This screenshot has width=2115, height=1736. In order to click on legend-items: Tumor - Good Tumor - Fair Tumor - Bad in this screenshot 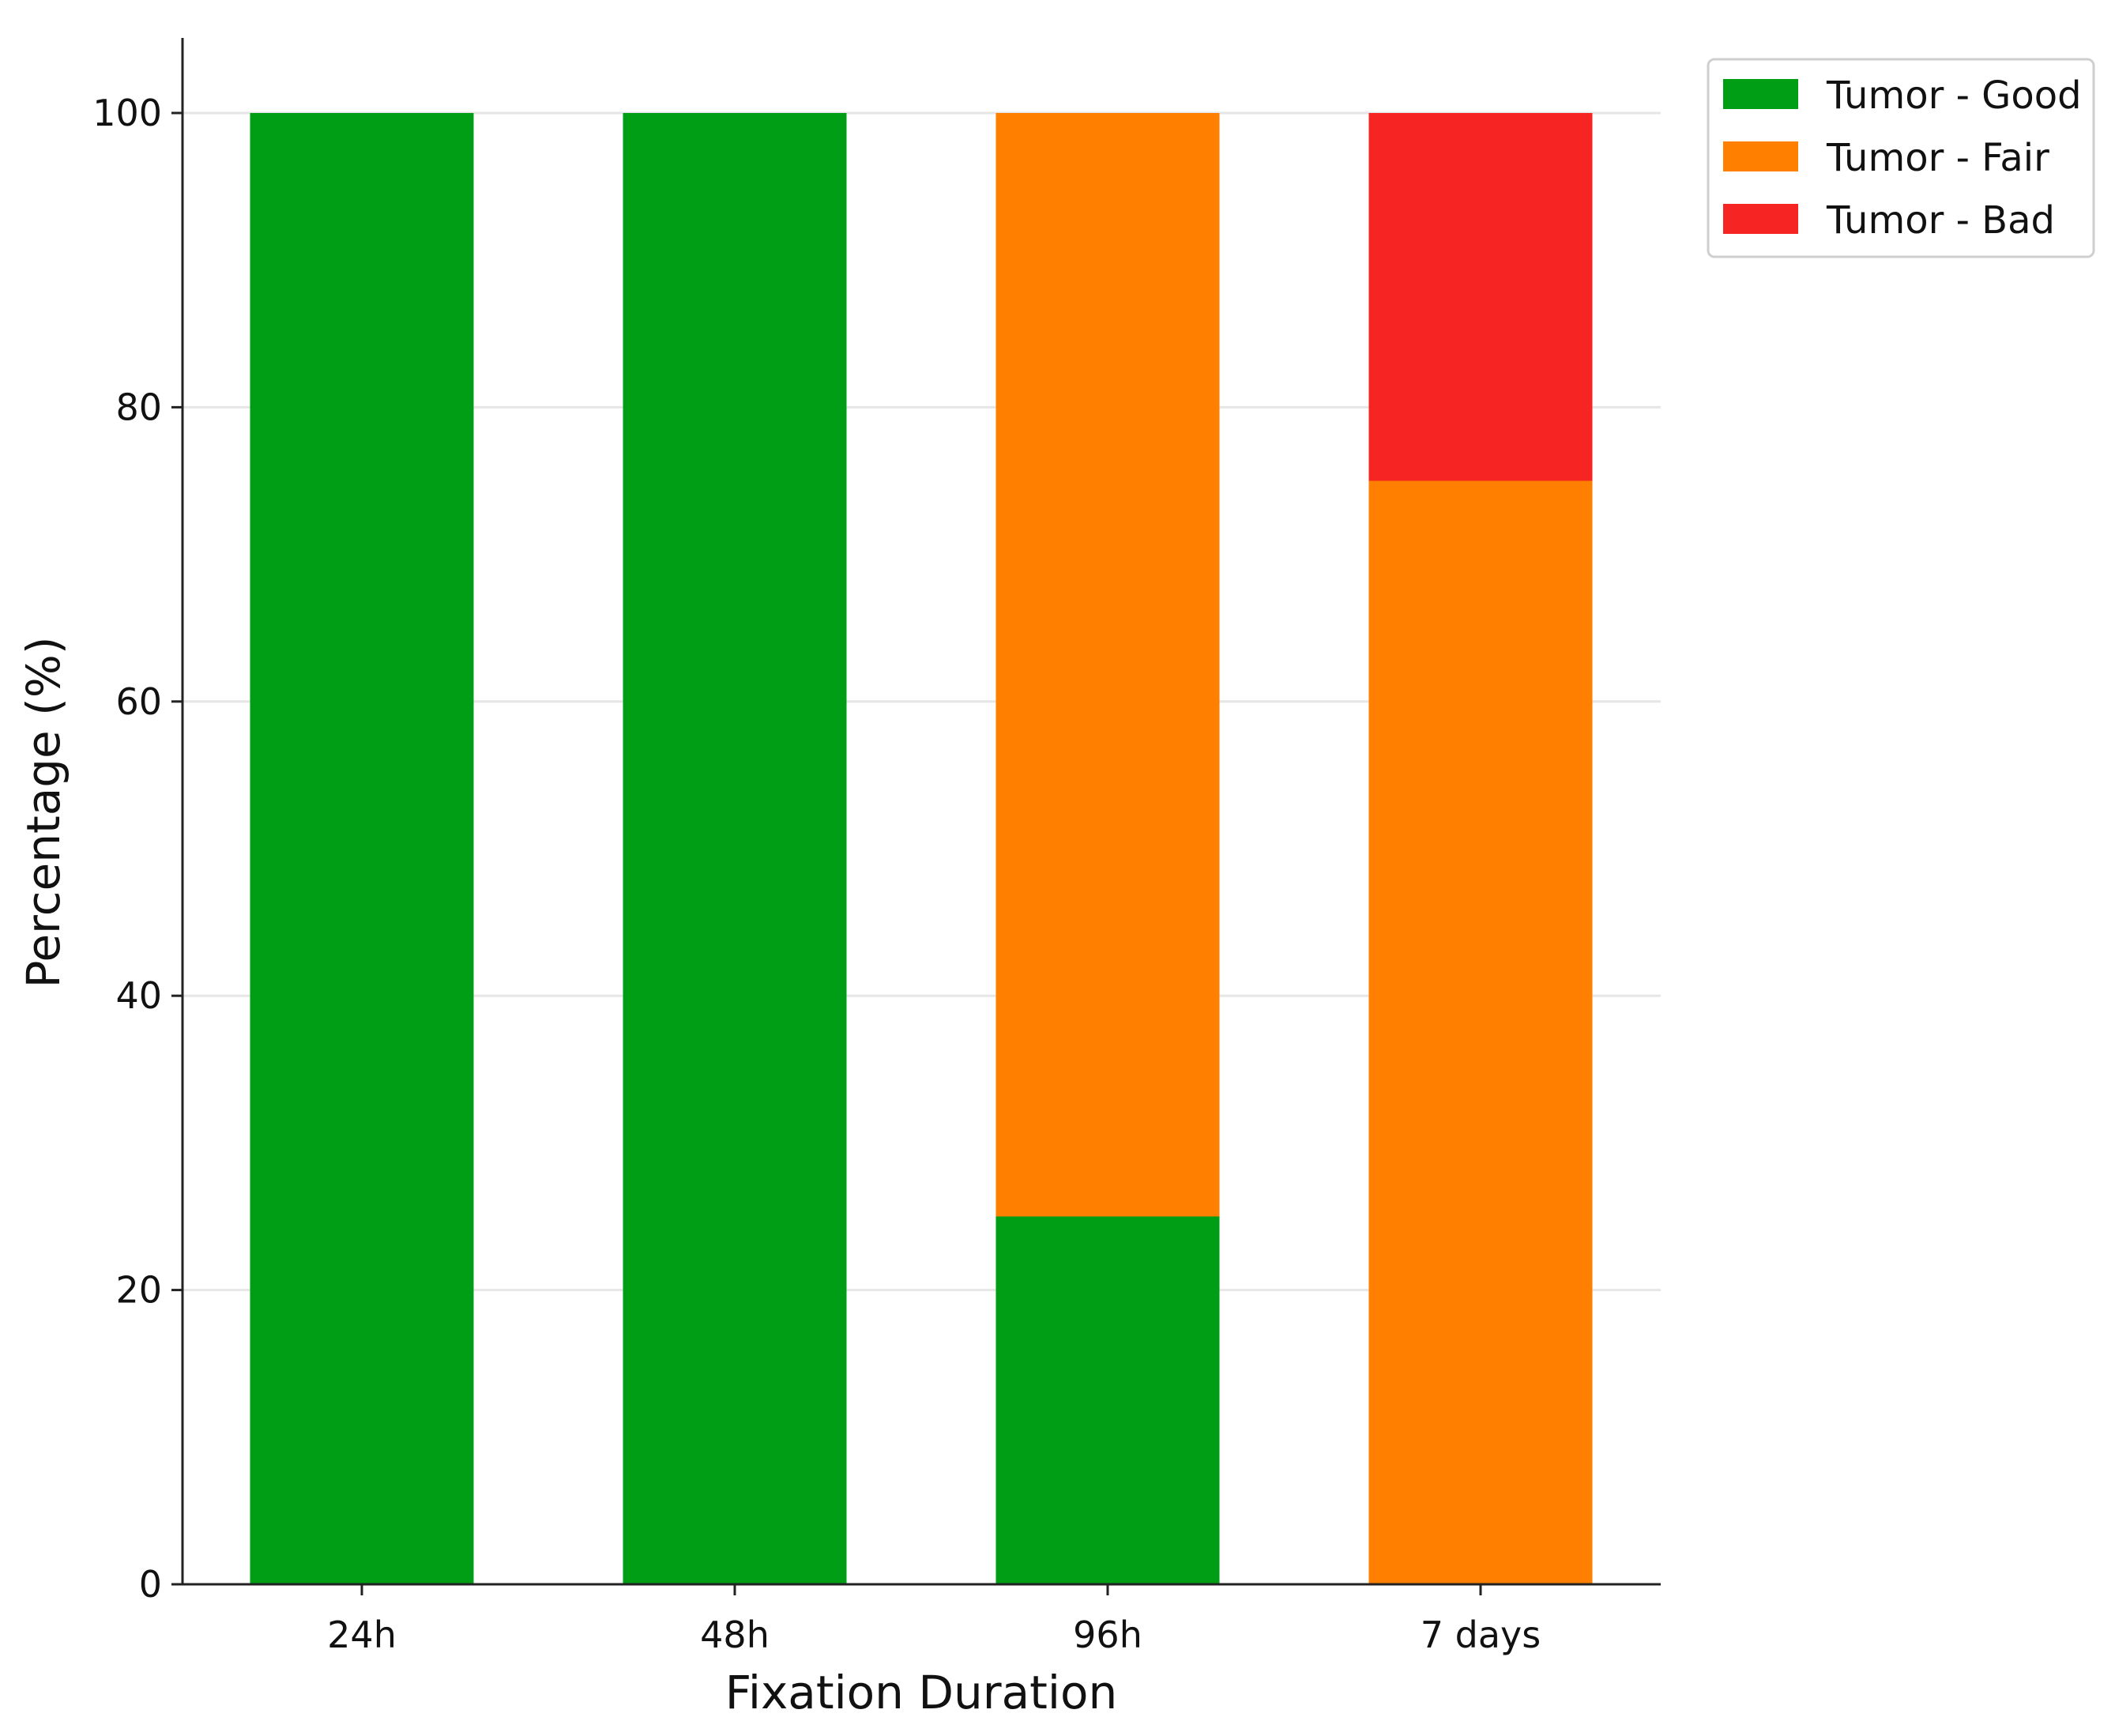, I will do `click(1902, 158)`.